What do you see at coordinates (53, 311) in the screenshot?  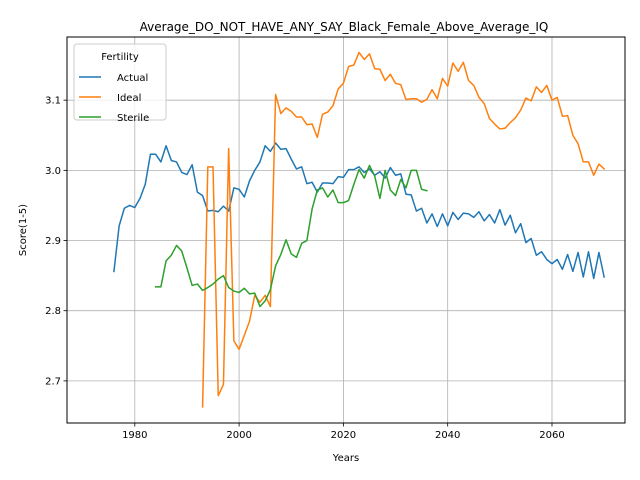 I see `y-tick-label: 2.8` at bounding box center [53, 311].